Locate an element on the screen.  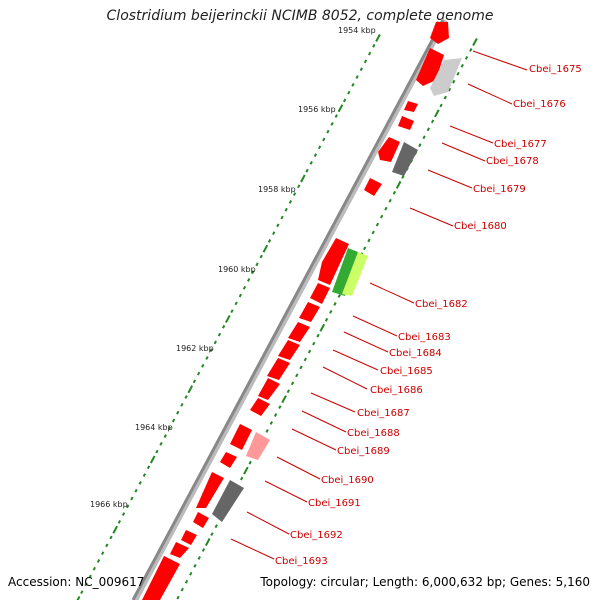
hypothetical-feature is located at coordinates (446, 77).